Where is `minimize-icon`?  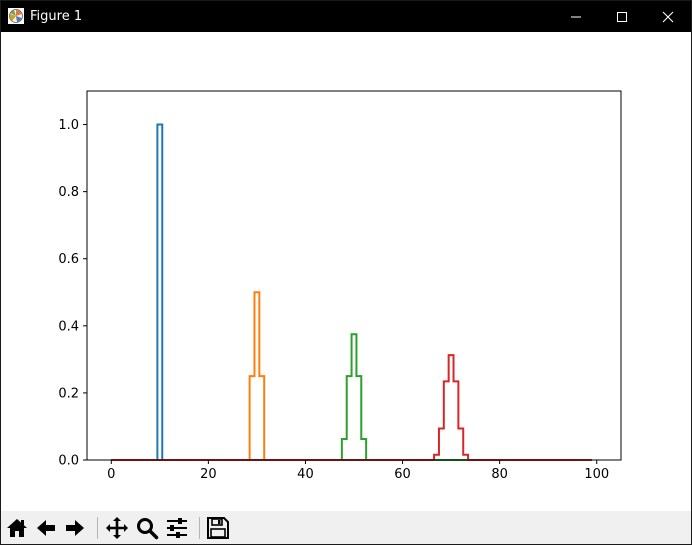 minimize-icon is located at coordinates (576, 17).